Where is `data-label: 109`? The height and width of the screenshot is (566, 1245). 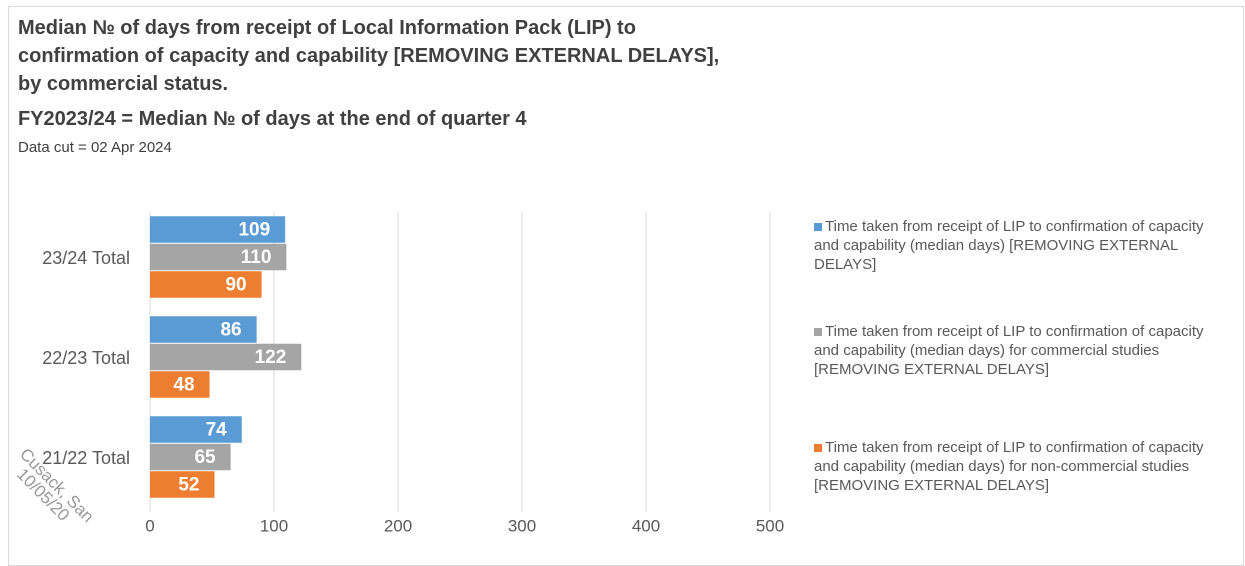 data-label: 109 is located at coordinates (254, 230).